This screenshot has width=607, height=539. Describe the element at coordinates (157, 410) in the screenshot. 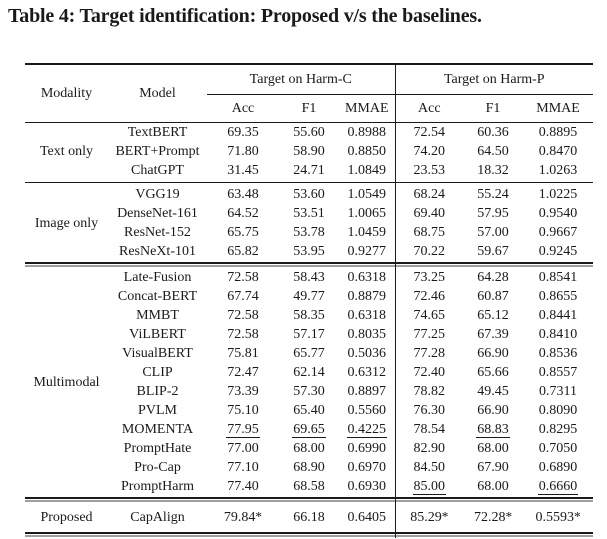

I see `model-cell: PVLM` at that location.